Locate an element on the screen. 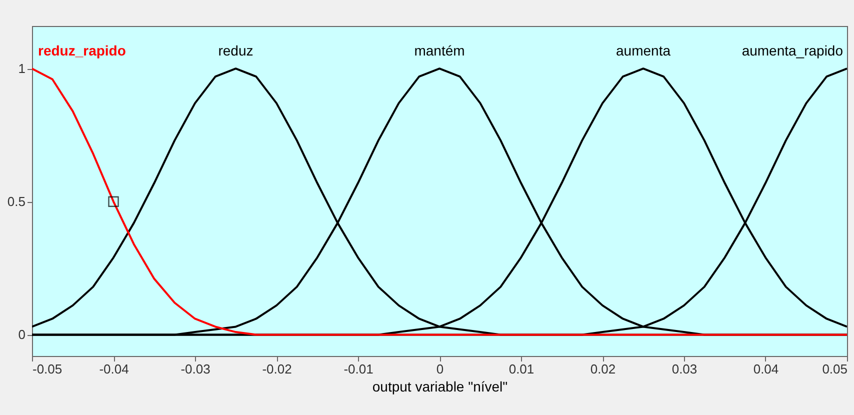 The height and width of the screenshot is (415, 854). series-label: reduz is located at coordinates (236, 50).